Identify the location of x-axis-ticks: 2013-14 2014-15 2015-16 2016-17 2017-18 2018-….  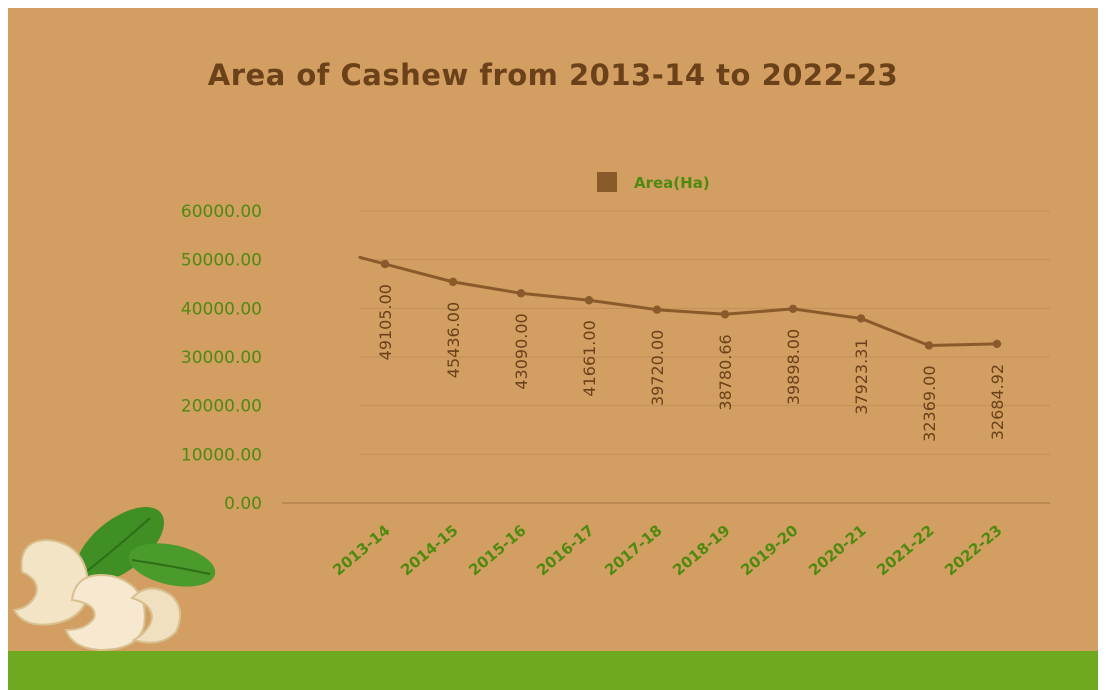
(667, 550).